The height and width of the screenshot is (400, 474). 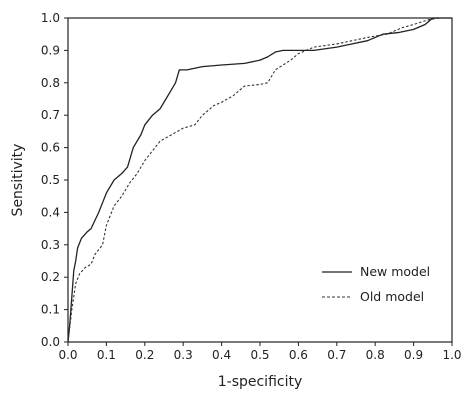 I want to click on y-tick-label: 0.3, so click(x=50, y=245).